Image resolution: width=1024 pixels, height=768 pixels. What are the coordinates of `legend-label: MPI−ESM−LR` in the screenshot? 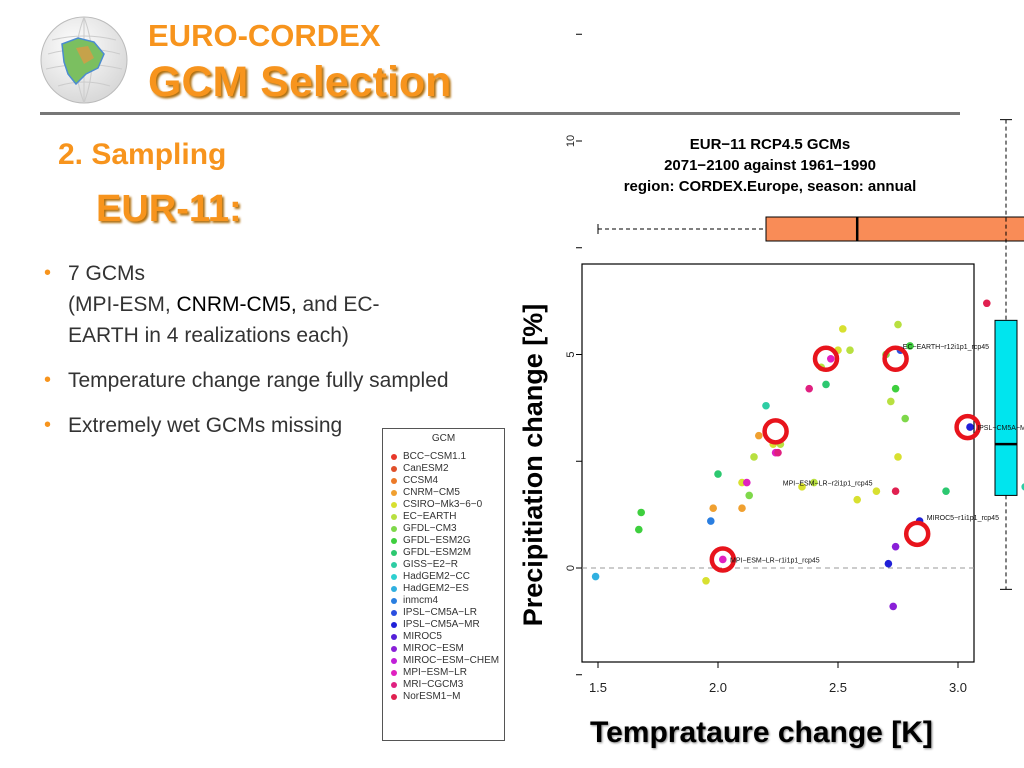 It's located at (435, 672).